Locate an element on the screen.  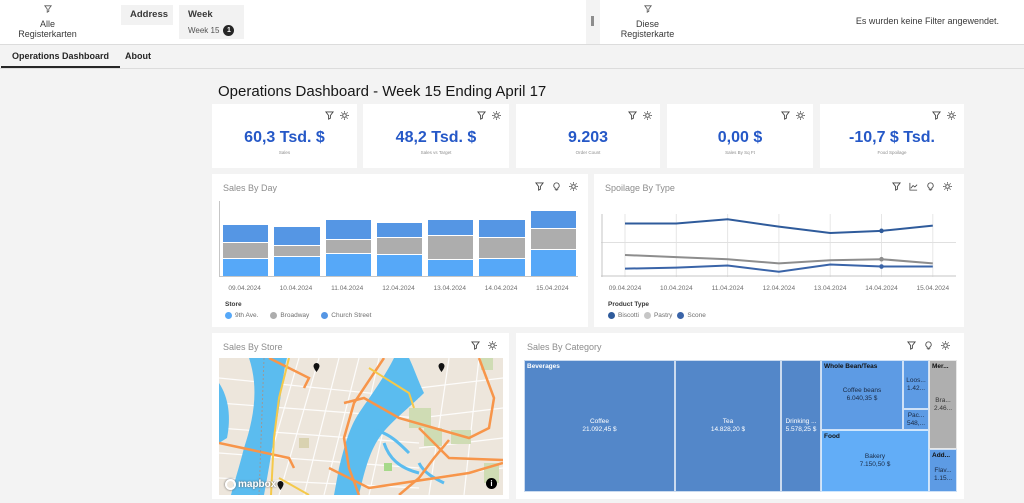
map-info-icon: i is located at coordinates (491, 483).